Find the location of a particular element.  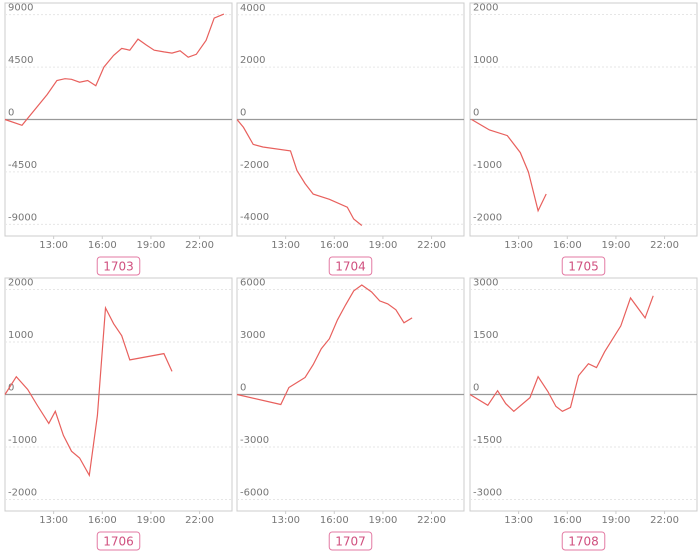

chart-title: 1703 is located at coordinates (118, 267).